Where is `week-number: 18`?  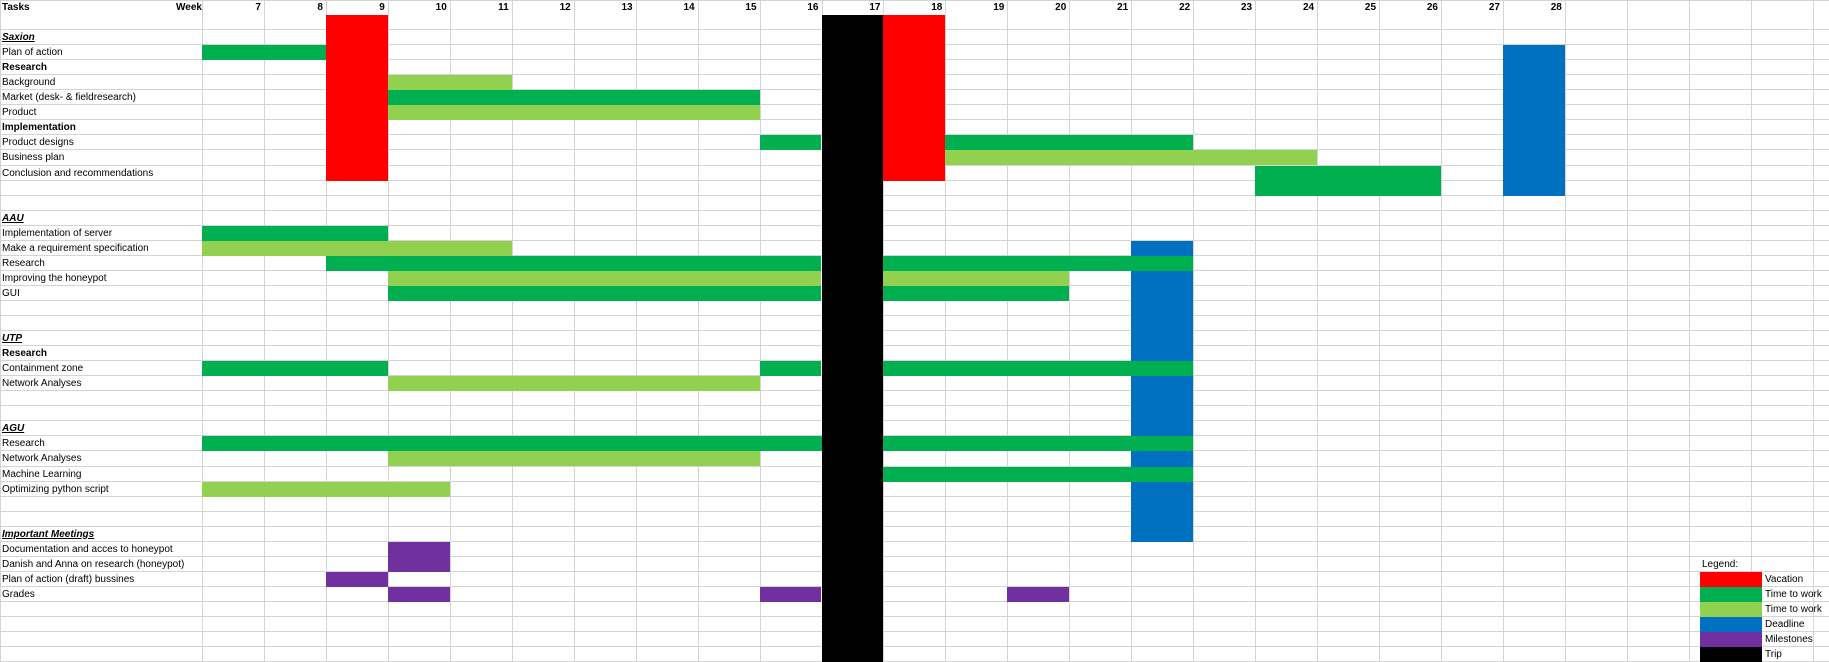
week-number: 18 is located at coordinates (912, 7).